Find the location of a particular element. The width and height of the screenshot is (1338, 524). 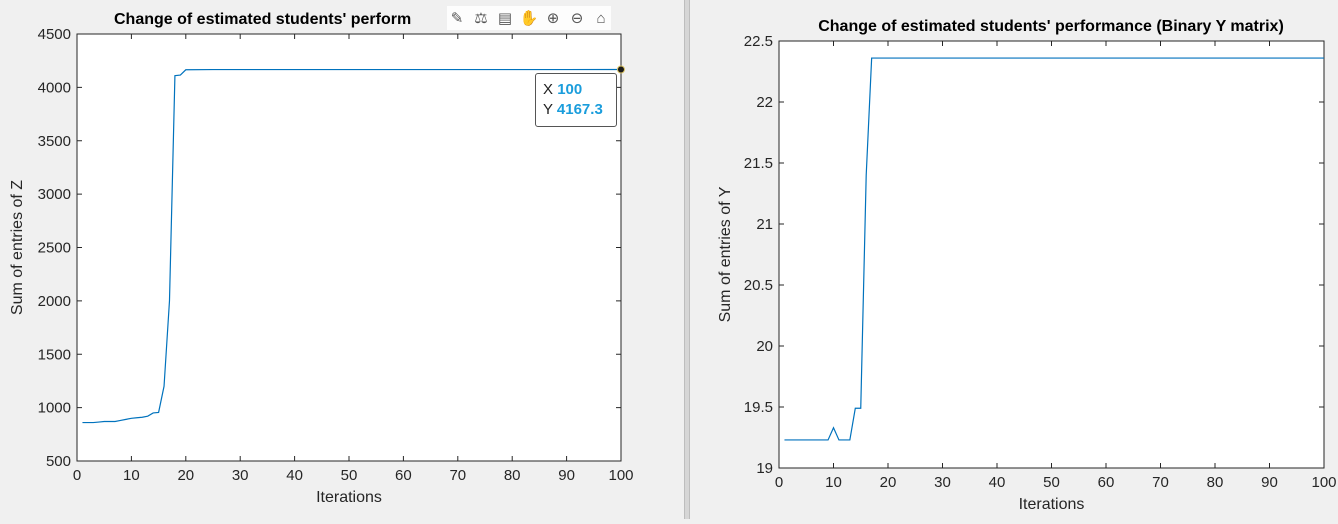

y-tick-label: 21.5 is located at coordinates (758, 163).